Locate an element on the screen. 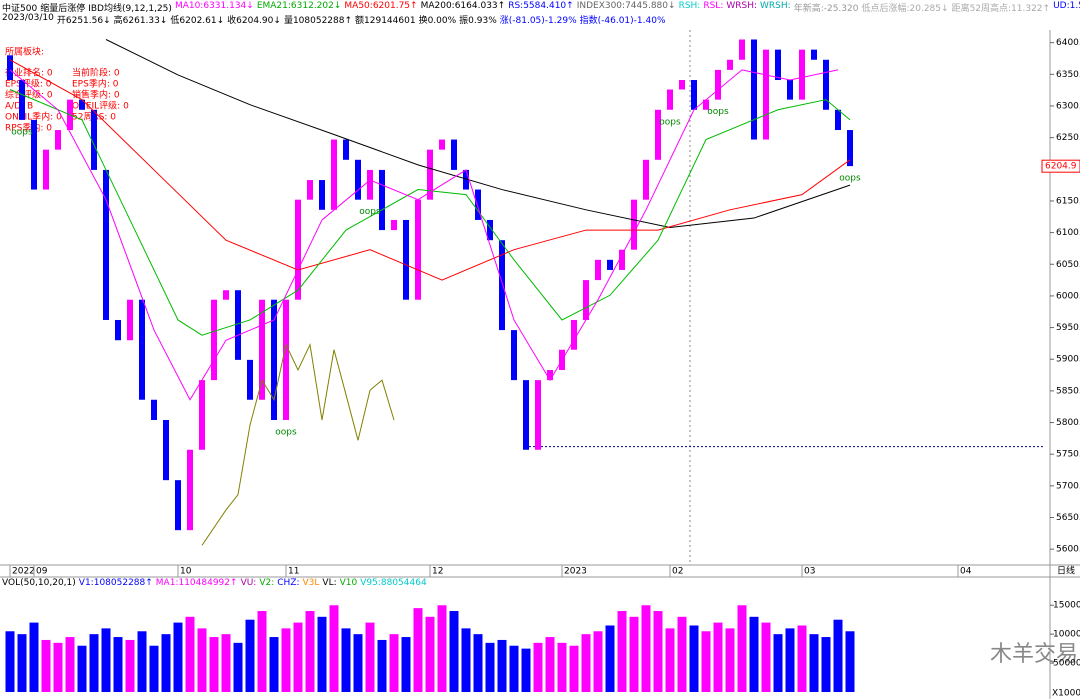 The image size is (1080, 699). period-label: 日线 is located at coordinates (1066, 571).